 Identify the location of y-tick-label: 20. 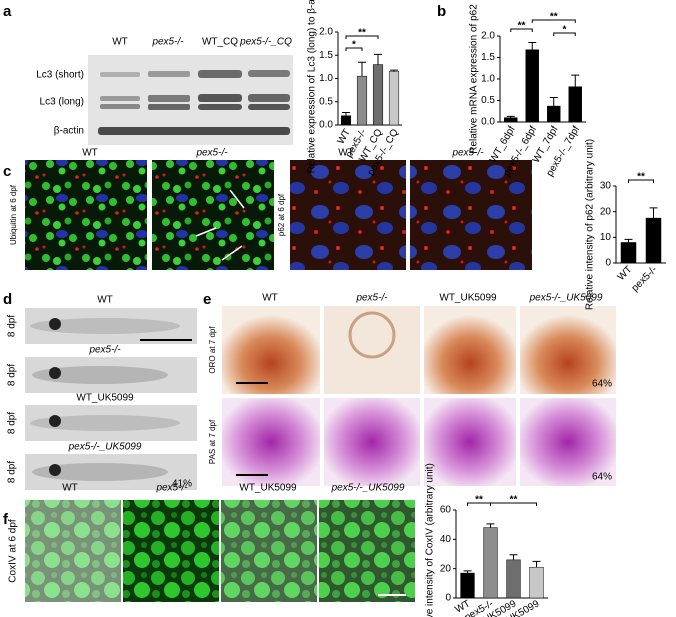
(606, 211).